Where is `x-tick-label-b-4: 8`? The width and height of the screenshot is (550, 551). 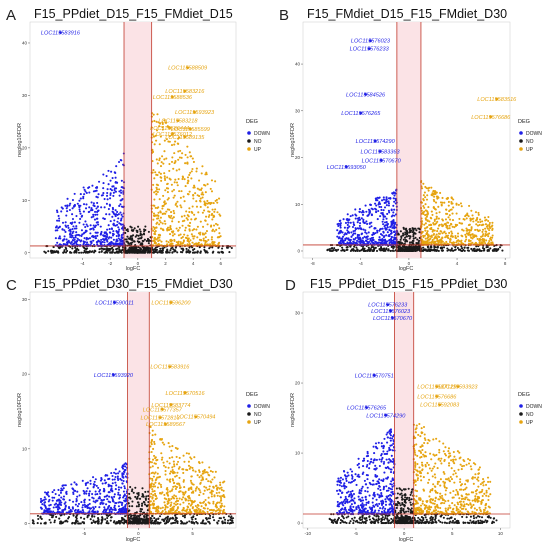
x-tick-label-b-4: 8 is located at coordinates (505, 263).